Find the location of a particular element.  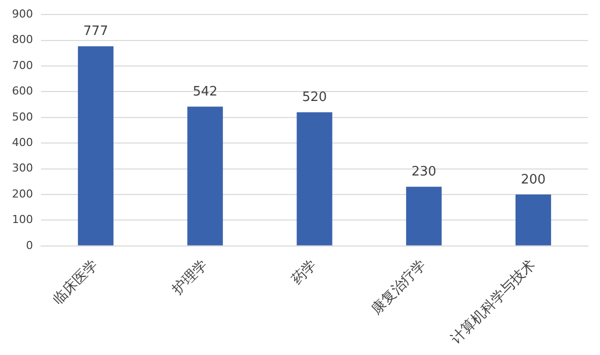

x-tick-label: 临床医学 is located at coordinates (76, 282).